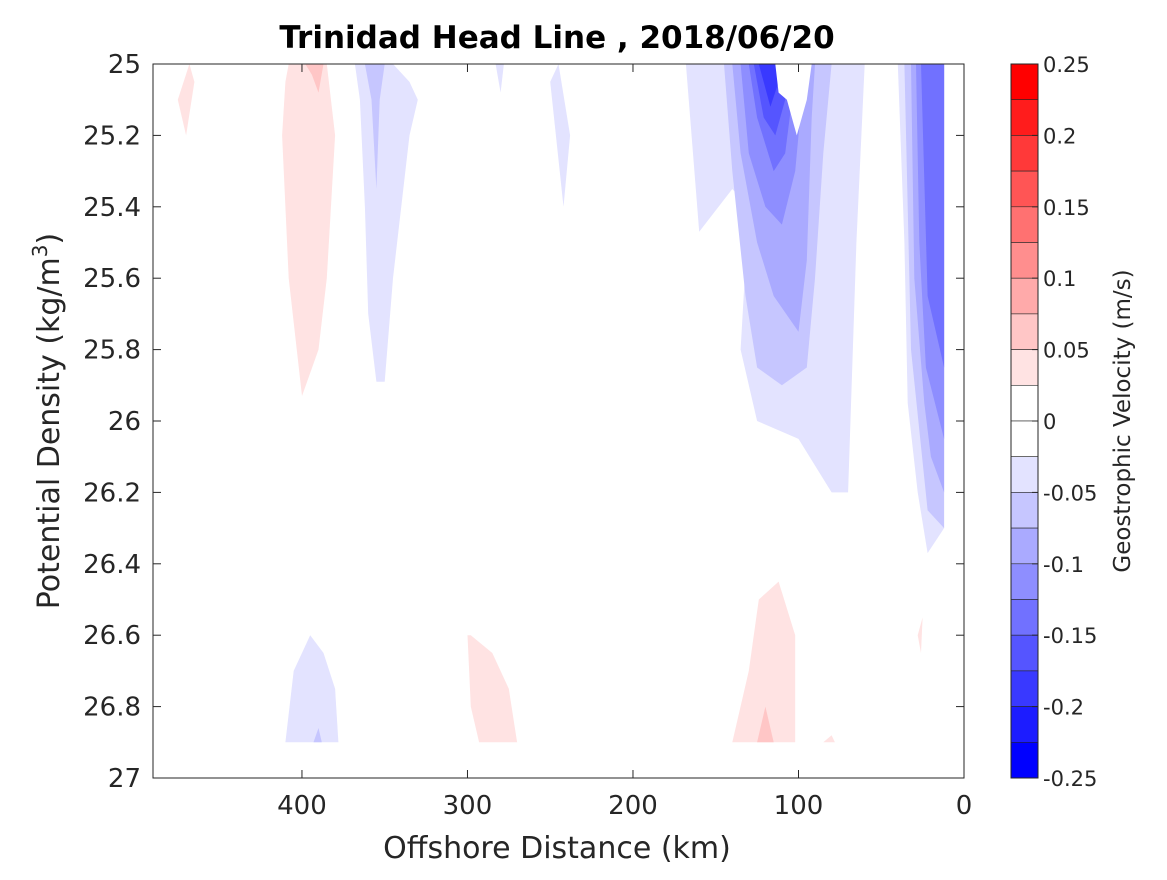 This screenshot has width=1167, height=880. Describe the element at coordinates (633, 806) in the screenshot. I see `x-tick-label-2: 200` at that location.